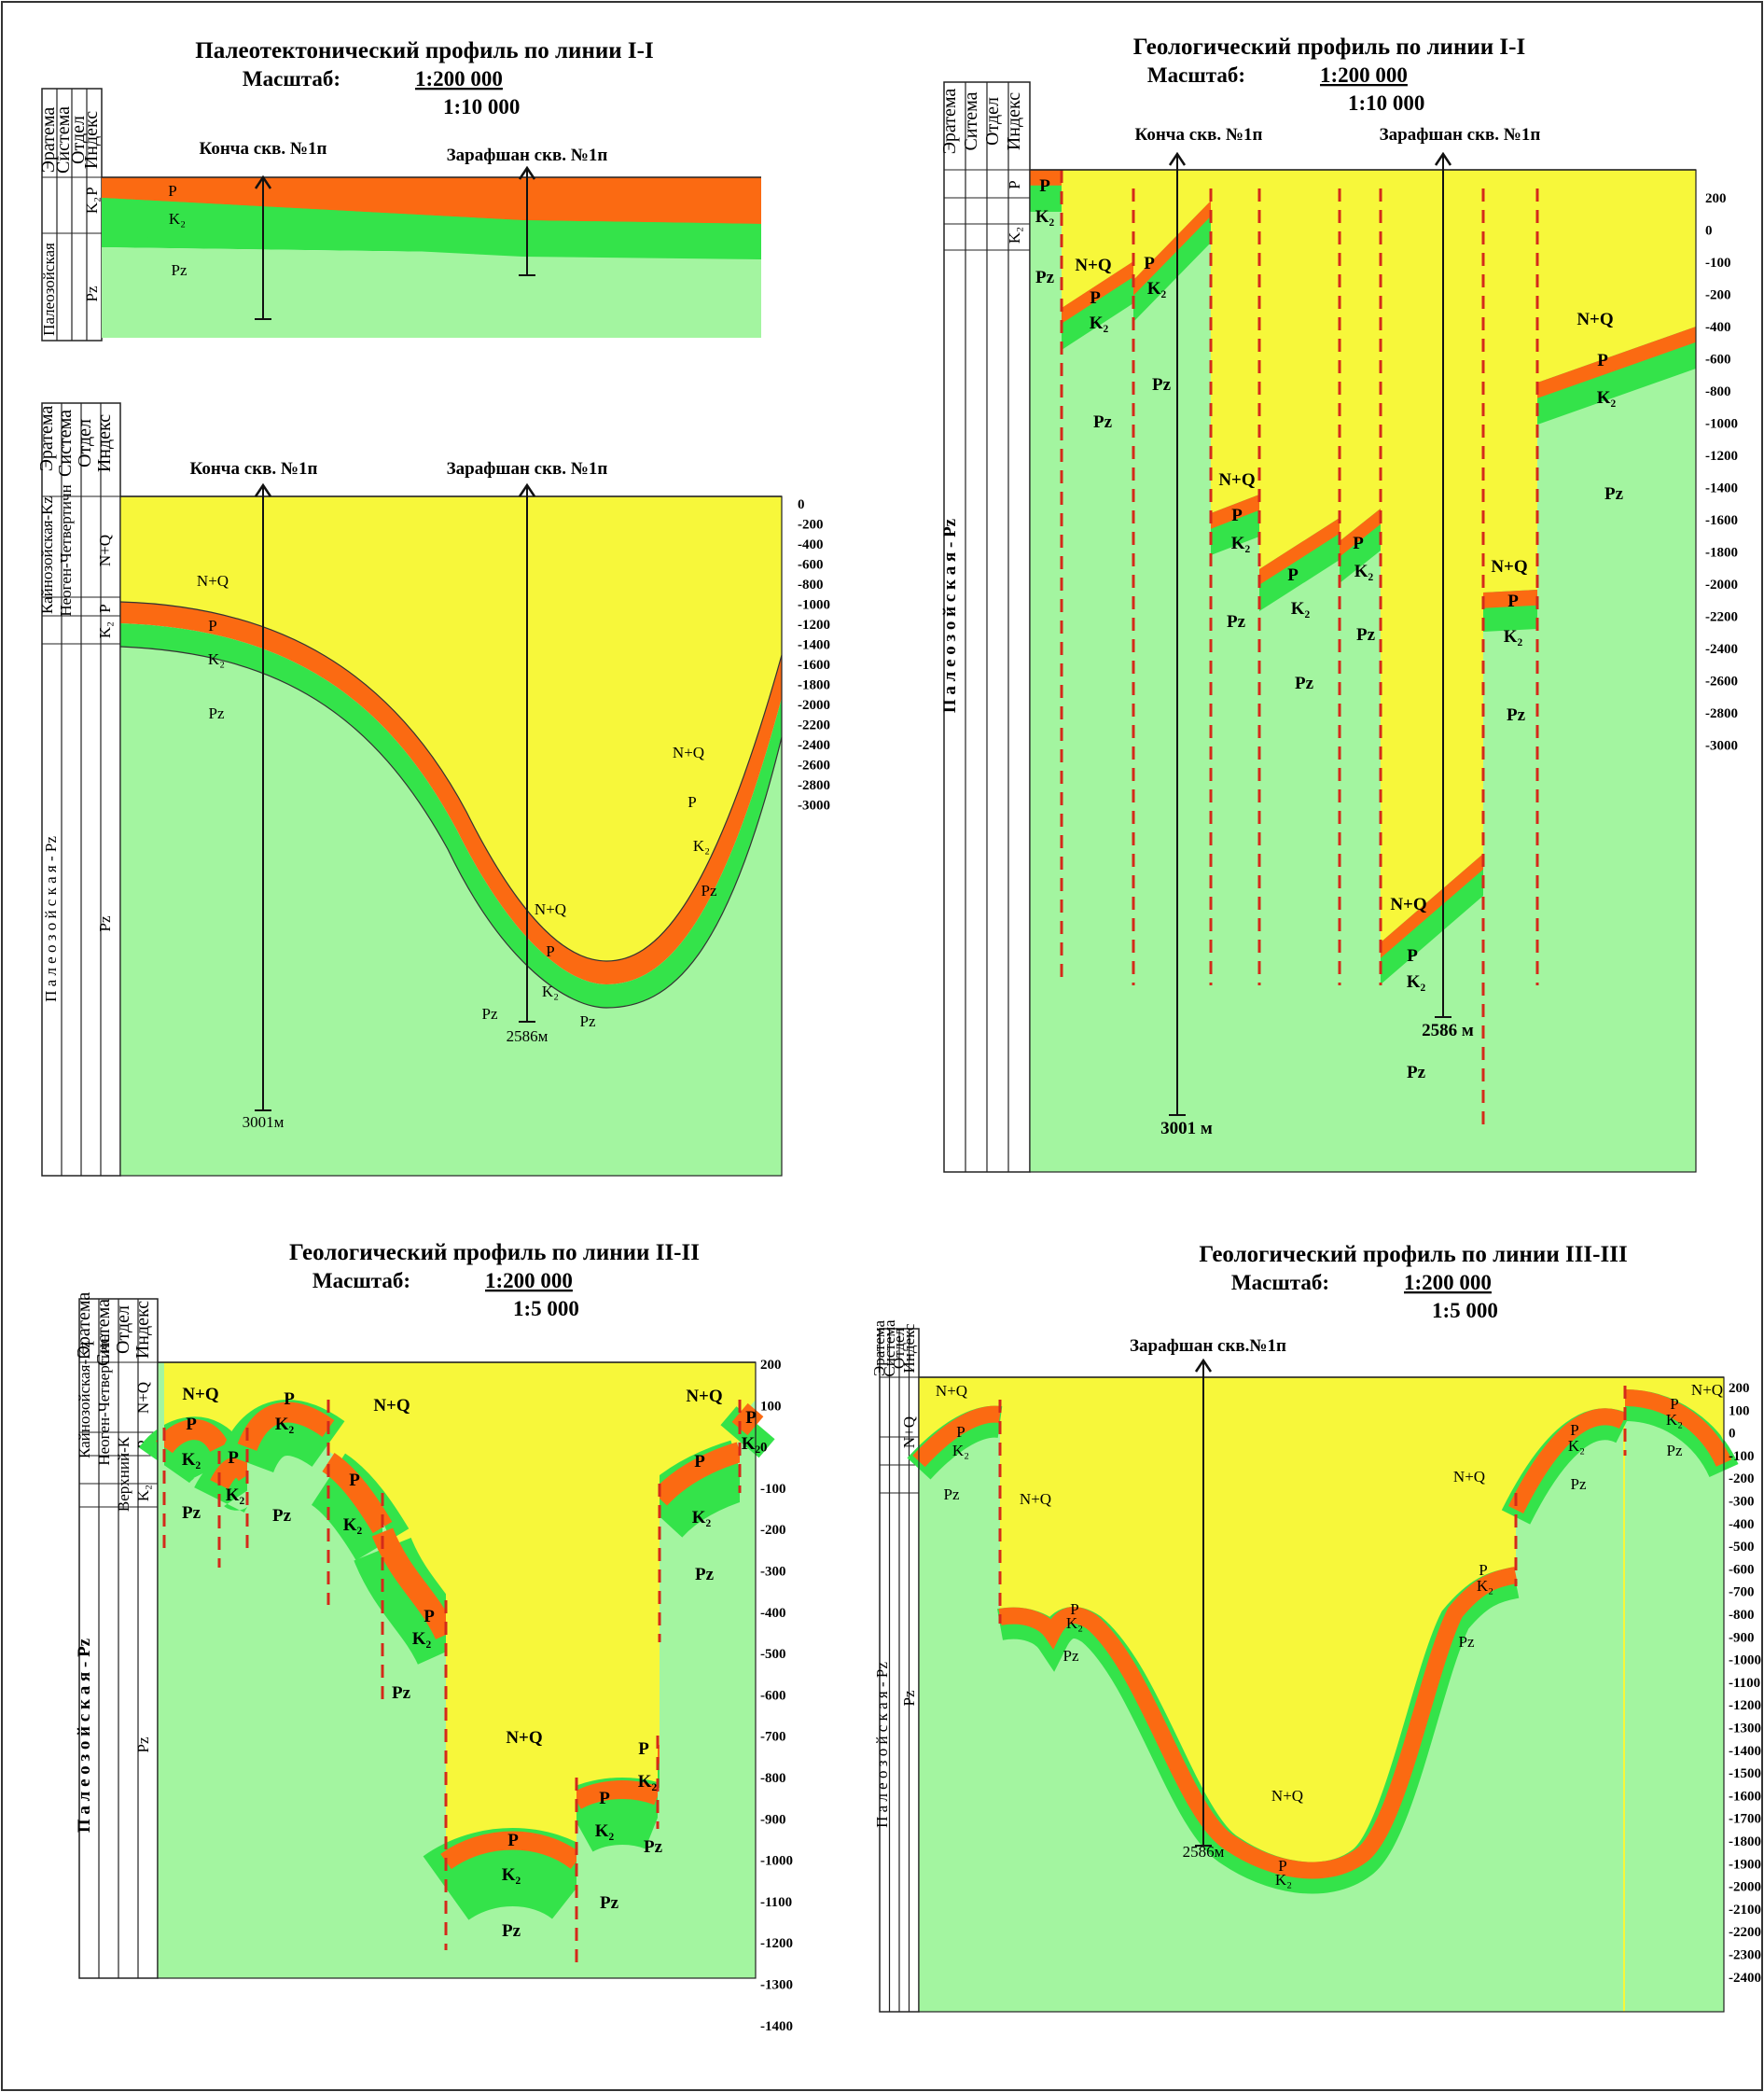  I want to click on depth-axis-label: -100, so click(773, 1489).